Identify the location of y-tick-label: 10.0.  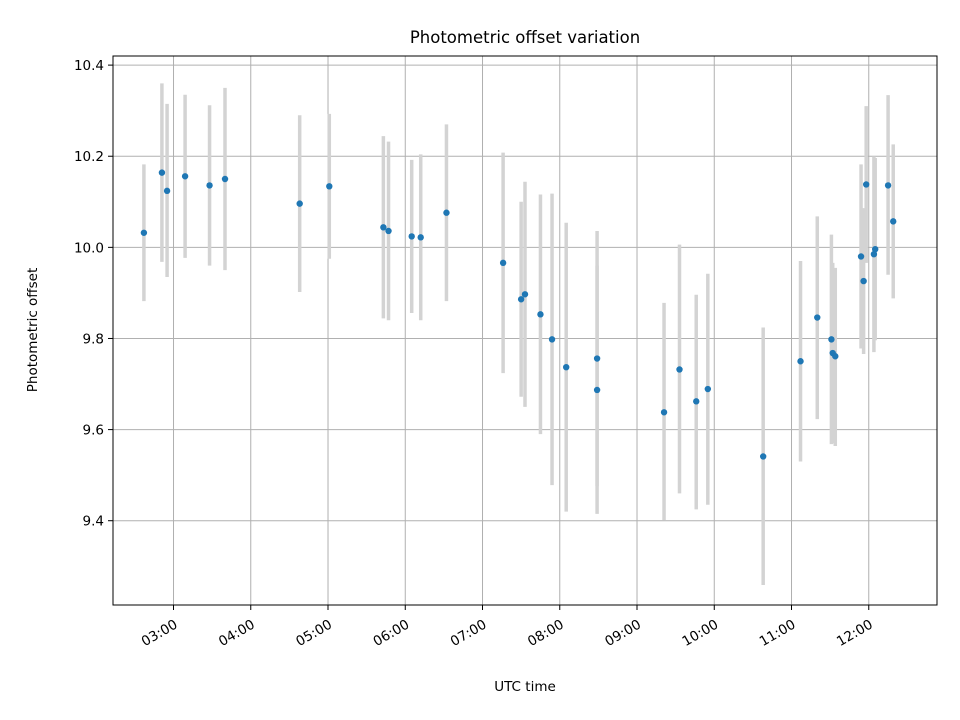
(89, 248).